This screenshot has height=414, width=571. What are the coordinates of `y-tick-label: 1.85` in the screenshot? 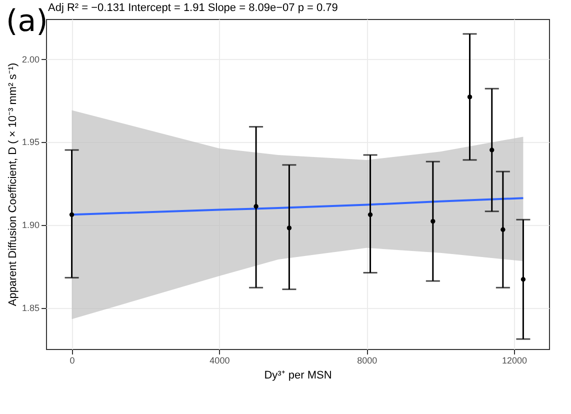 It's located at (31, 308).